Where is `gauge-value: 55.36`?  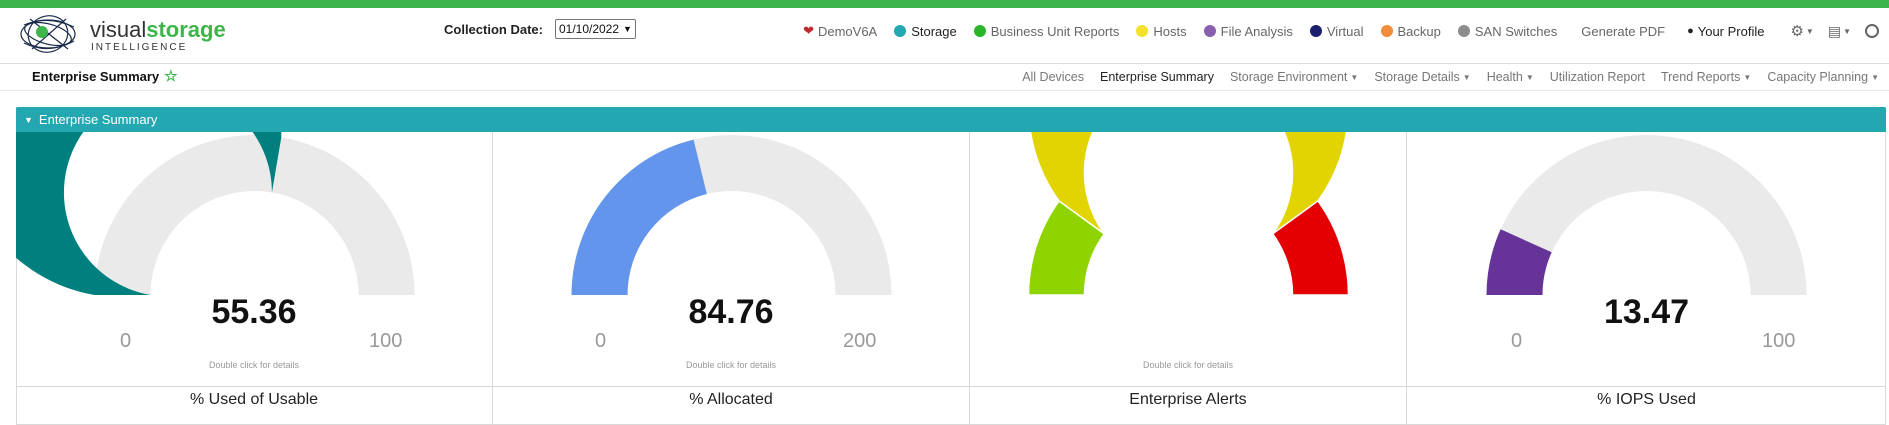 gauge-value: 55.36 is located at coordinates (254, 312).